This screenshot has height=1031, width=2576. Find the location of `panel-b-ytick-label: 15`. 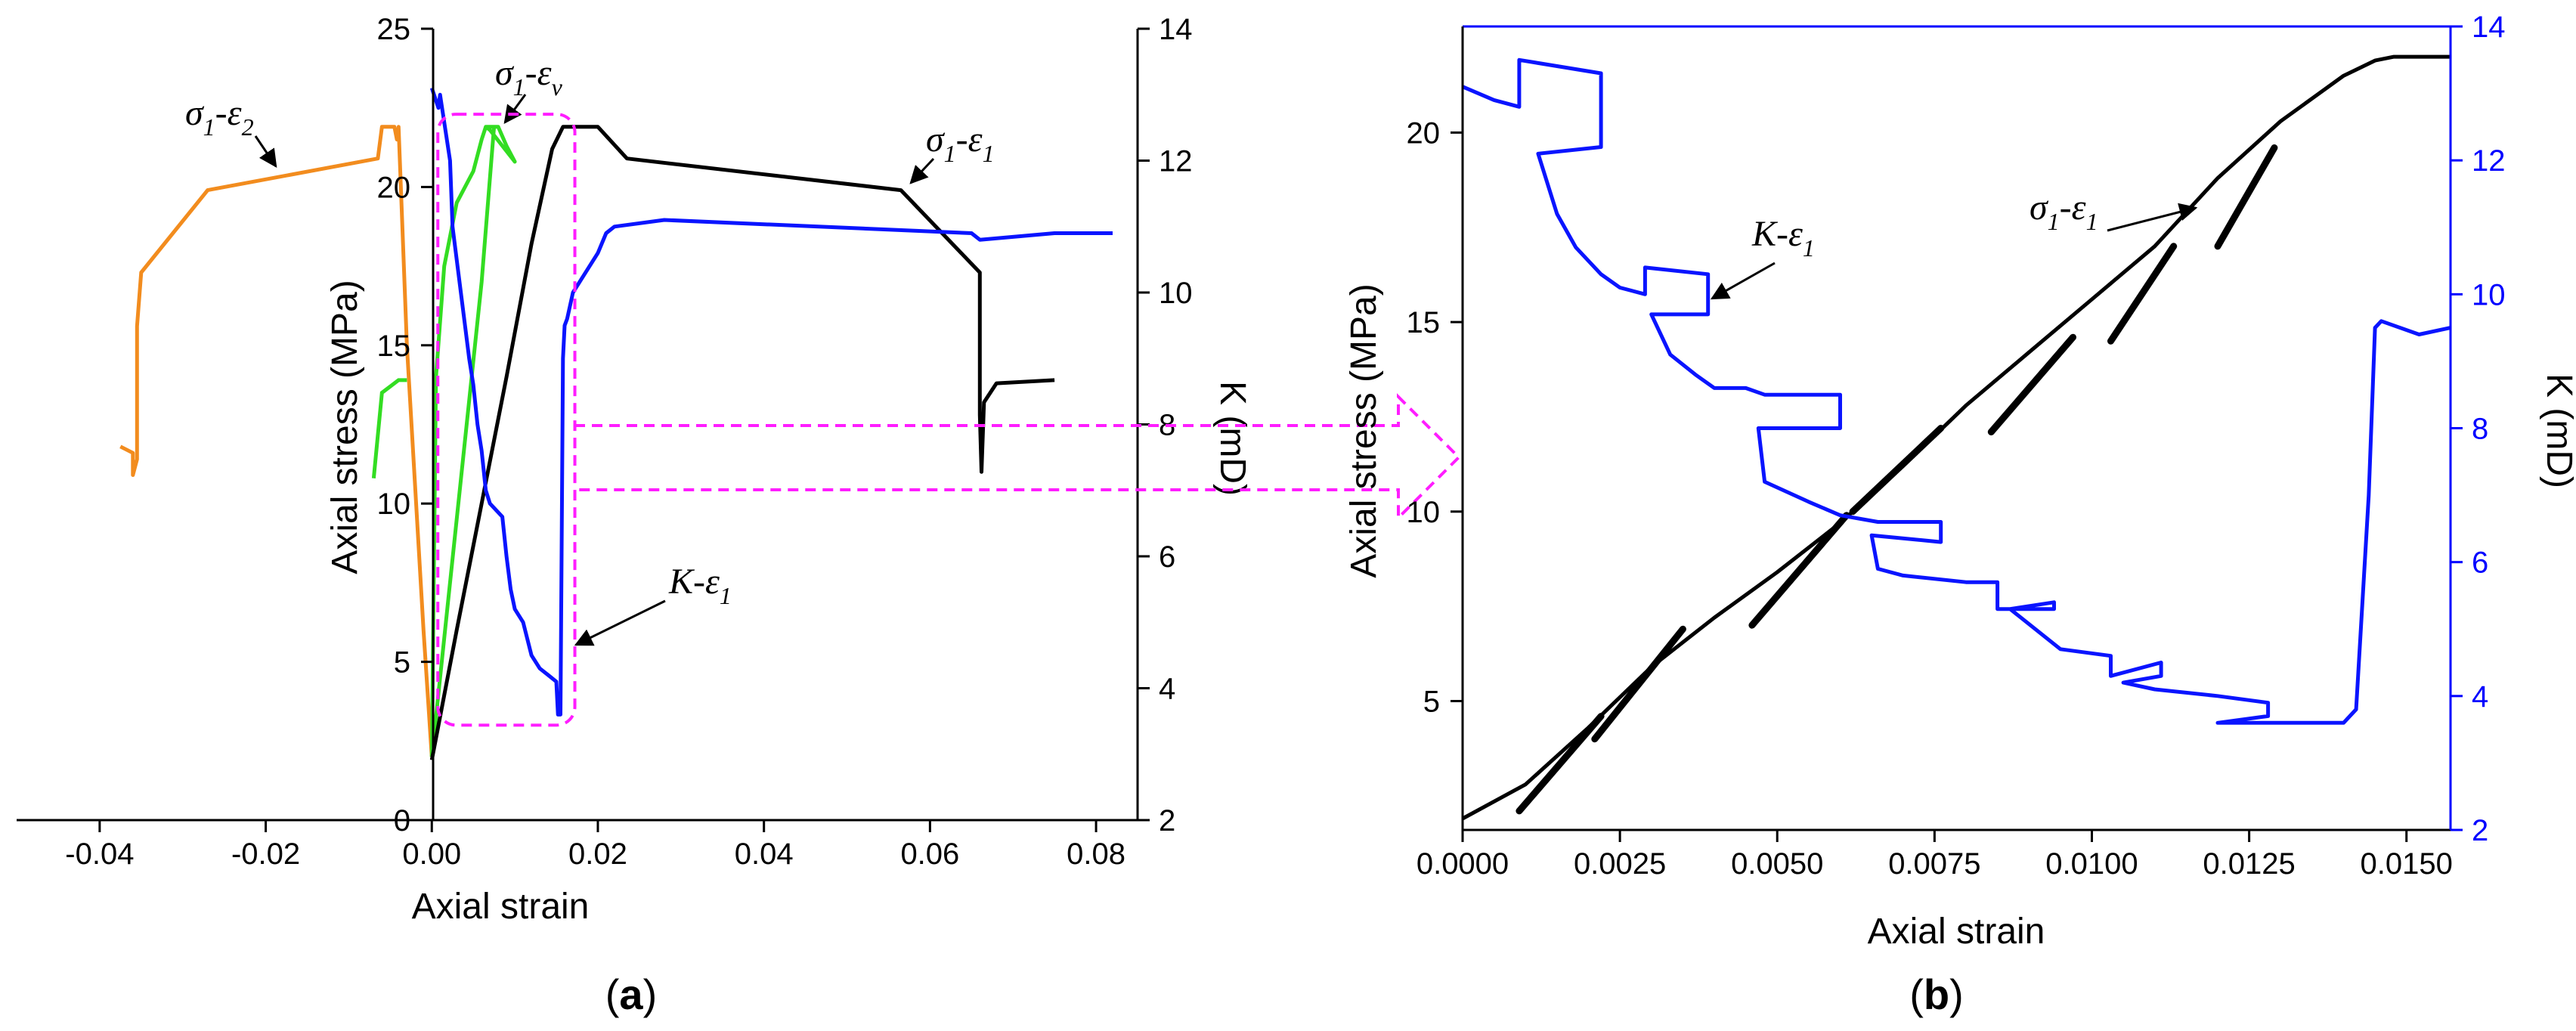

panel-b-ytick-label: 15 is located at coordinates (1424, 322).